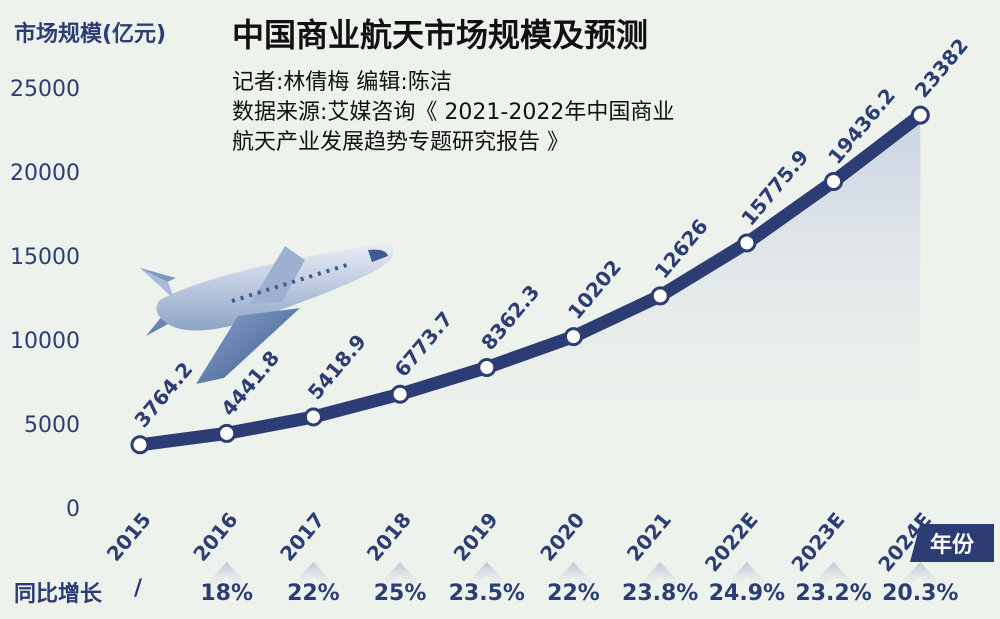 Image resolution: width=1000 pixels, height=619 pixels. Describe the element at coordinates (487, 593) in the screenshot. I see `growth-value: 23.5%` at that location.